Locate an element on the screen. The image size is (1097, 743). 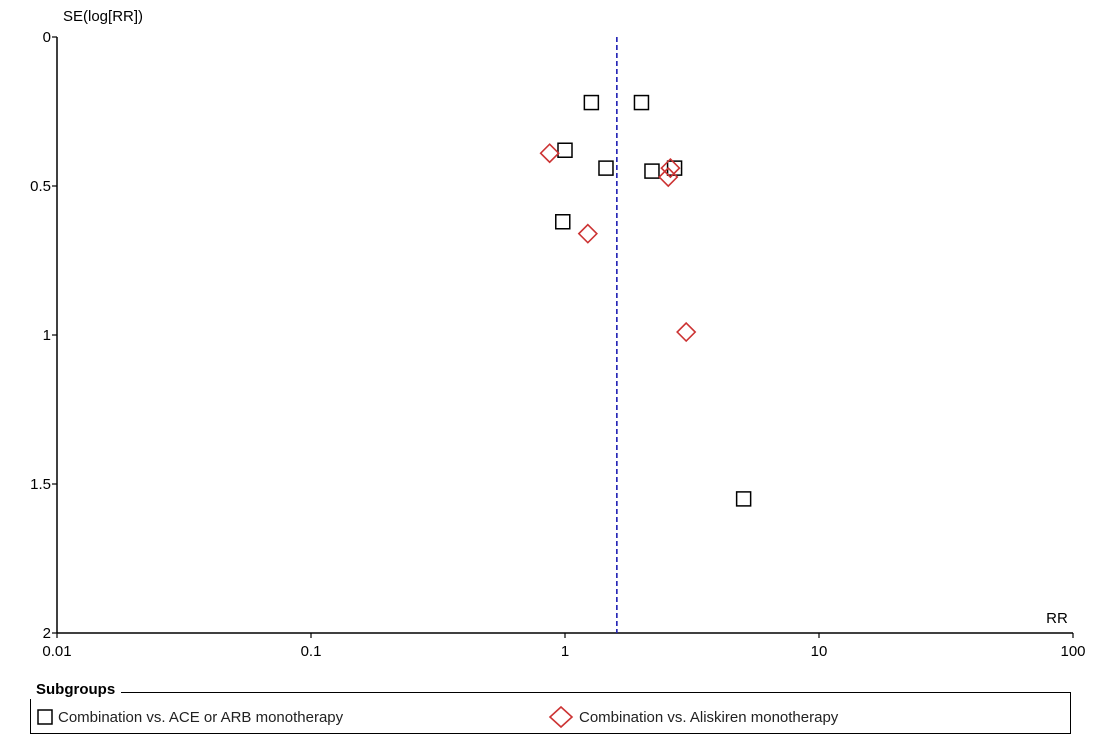
y-tick-label: 1.5 is located at coordinates (40, 484).